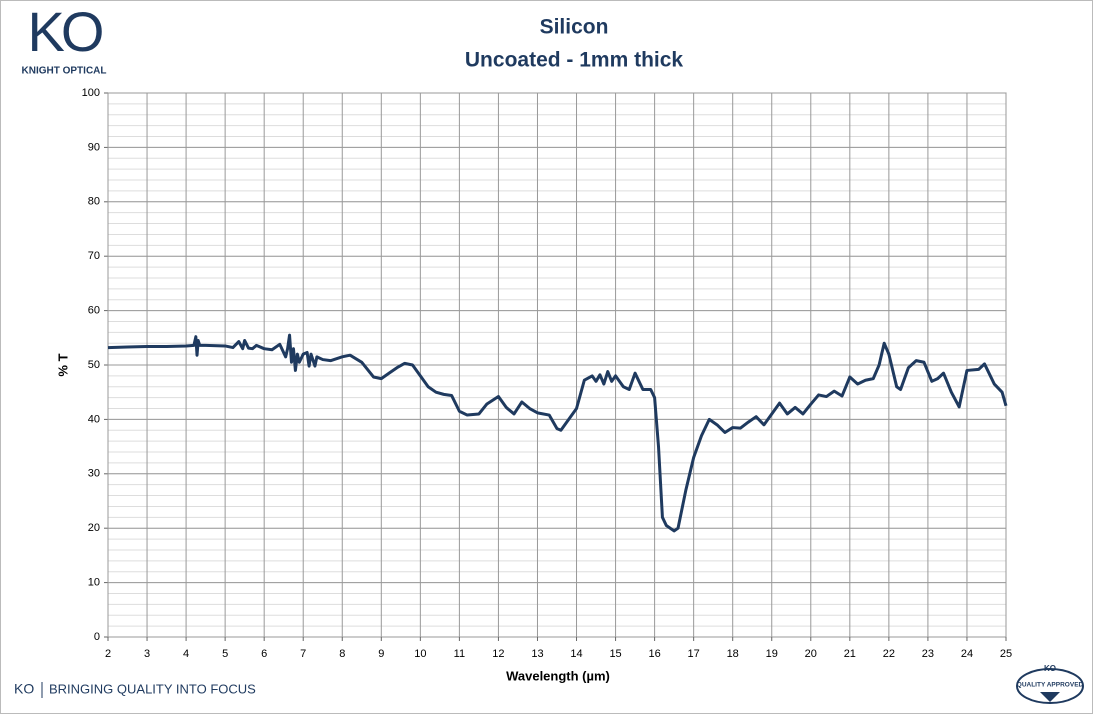  I want to click on y-tick-label: 100, so click(91, 93).